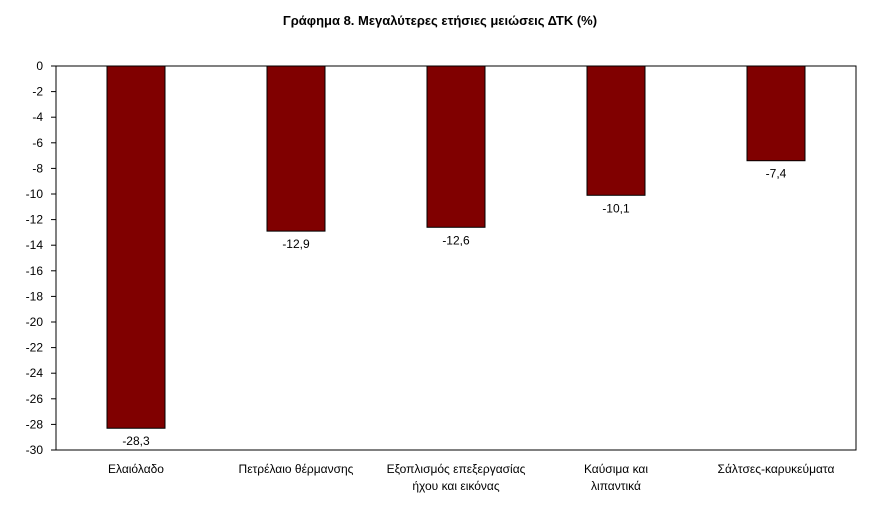 The image size is (880, 524). I want to click on y-tick-label: -2, so click(37, 92).